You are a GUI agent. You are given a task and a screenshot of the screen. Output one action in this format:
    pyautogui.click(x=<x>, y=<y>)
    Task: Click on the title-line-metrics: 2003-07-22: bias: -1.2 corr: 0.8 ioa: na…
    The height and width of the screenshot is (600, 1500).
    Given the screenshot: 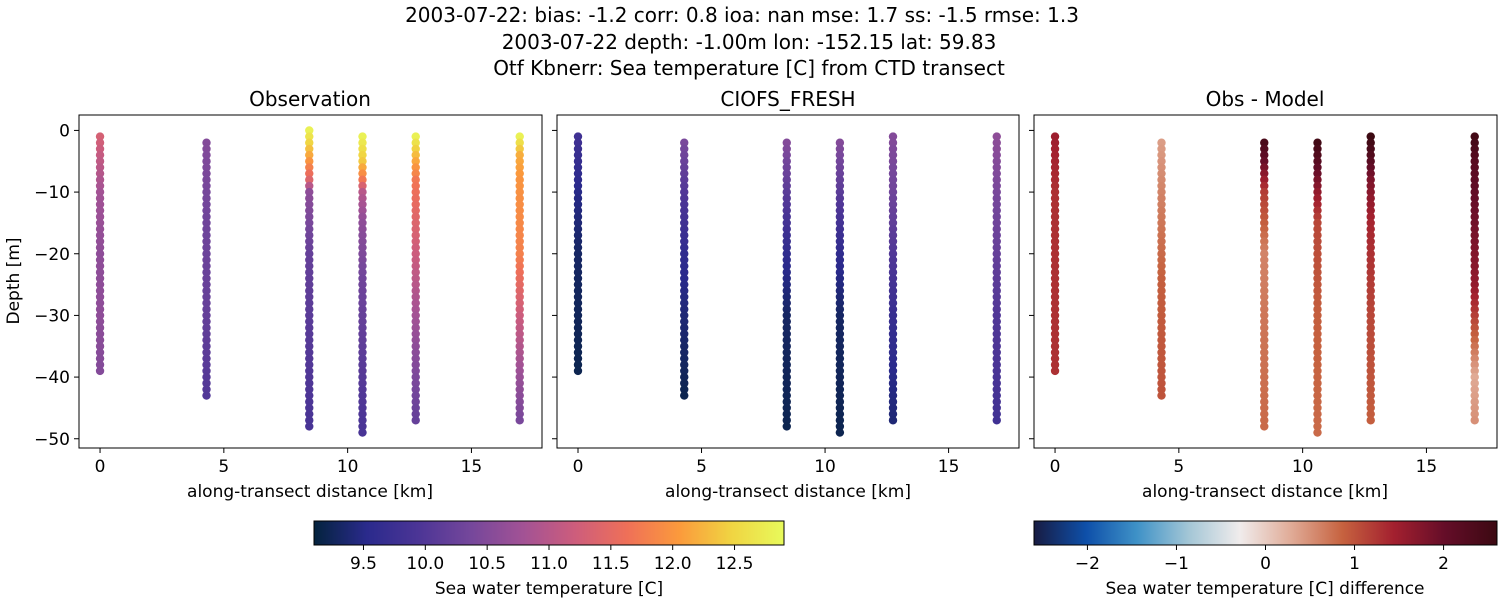 What is the action you would take?
    pyautogui.click(x=742, y=15)
    